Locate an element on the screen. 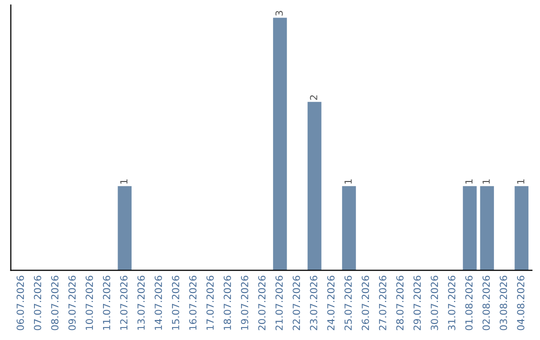  x-tick-label: 12.07.2026 is located at coordinates (124, 303).